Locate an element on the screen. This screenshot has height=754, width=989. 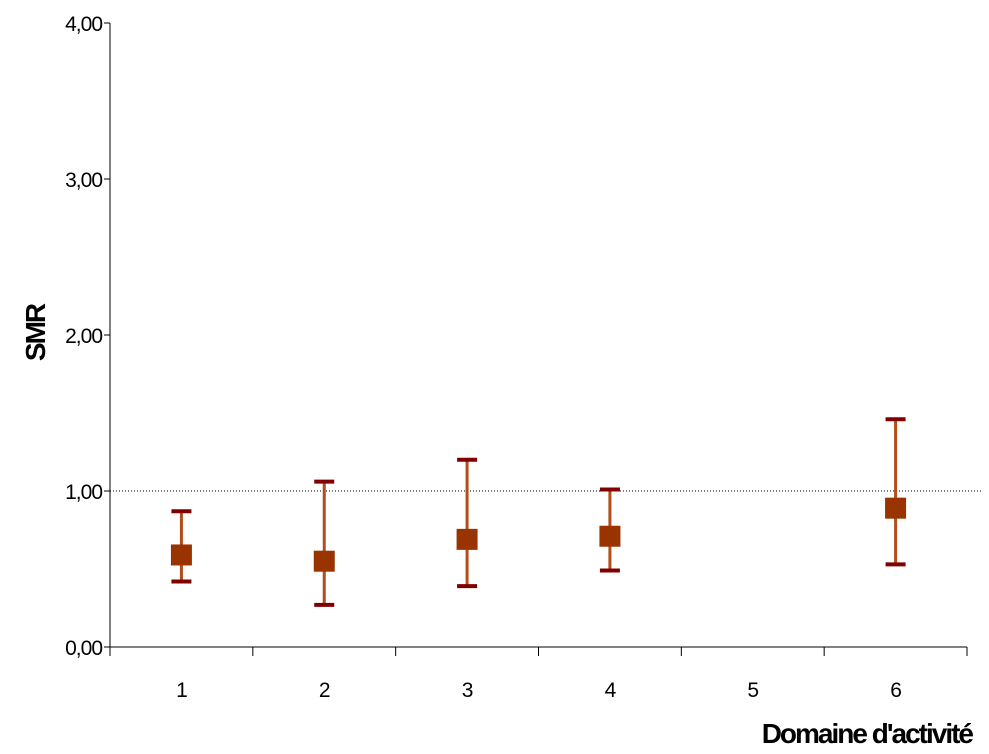
x-axis-title: Domaine d'activité is located at coordinates (868, 733).